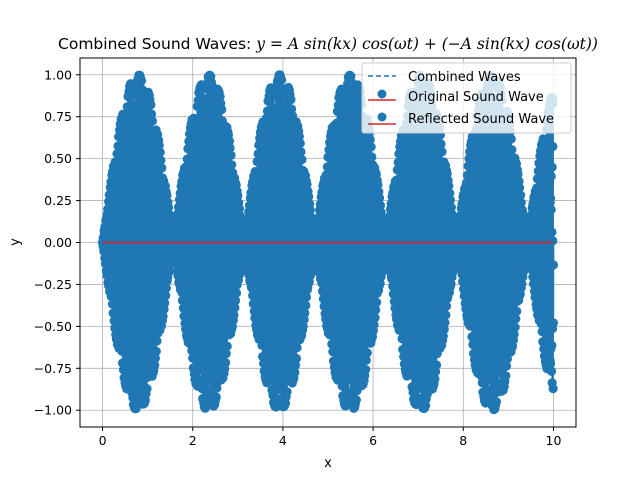  What do you see at coordinates (58, 116) in the screenshot?
I see `y-tick-label-7: 0.75` at bounding box center [58, 116].